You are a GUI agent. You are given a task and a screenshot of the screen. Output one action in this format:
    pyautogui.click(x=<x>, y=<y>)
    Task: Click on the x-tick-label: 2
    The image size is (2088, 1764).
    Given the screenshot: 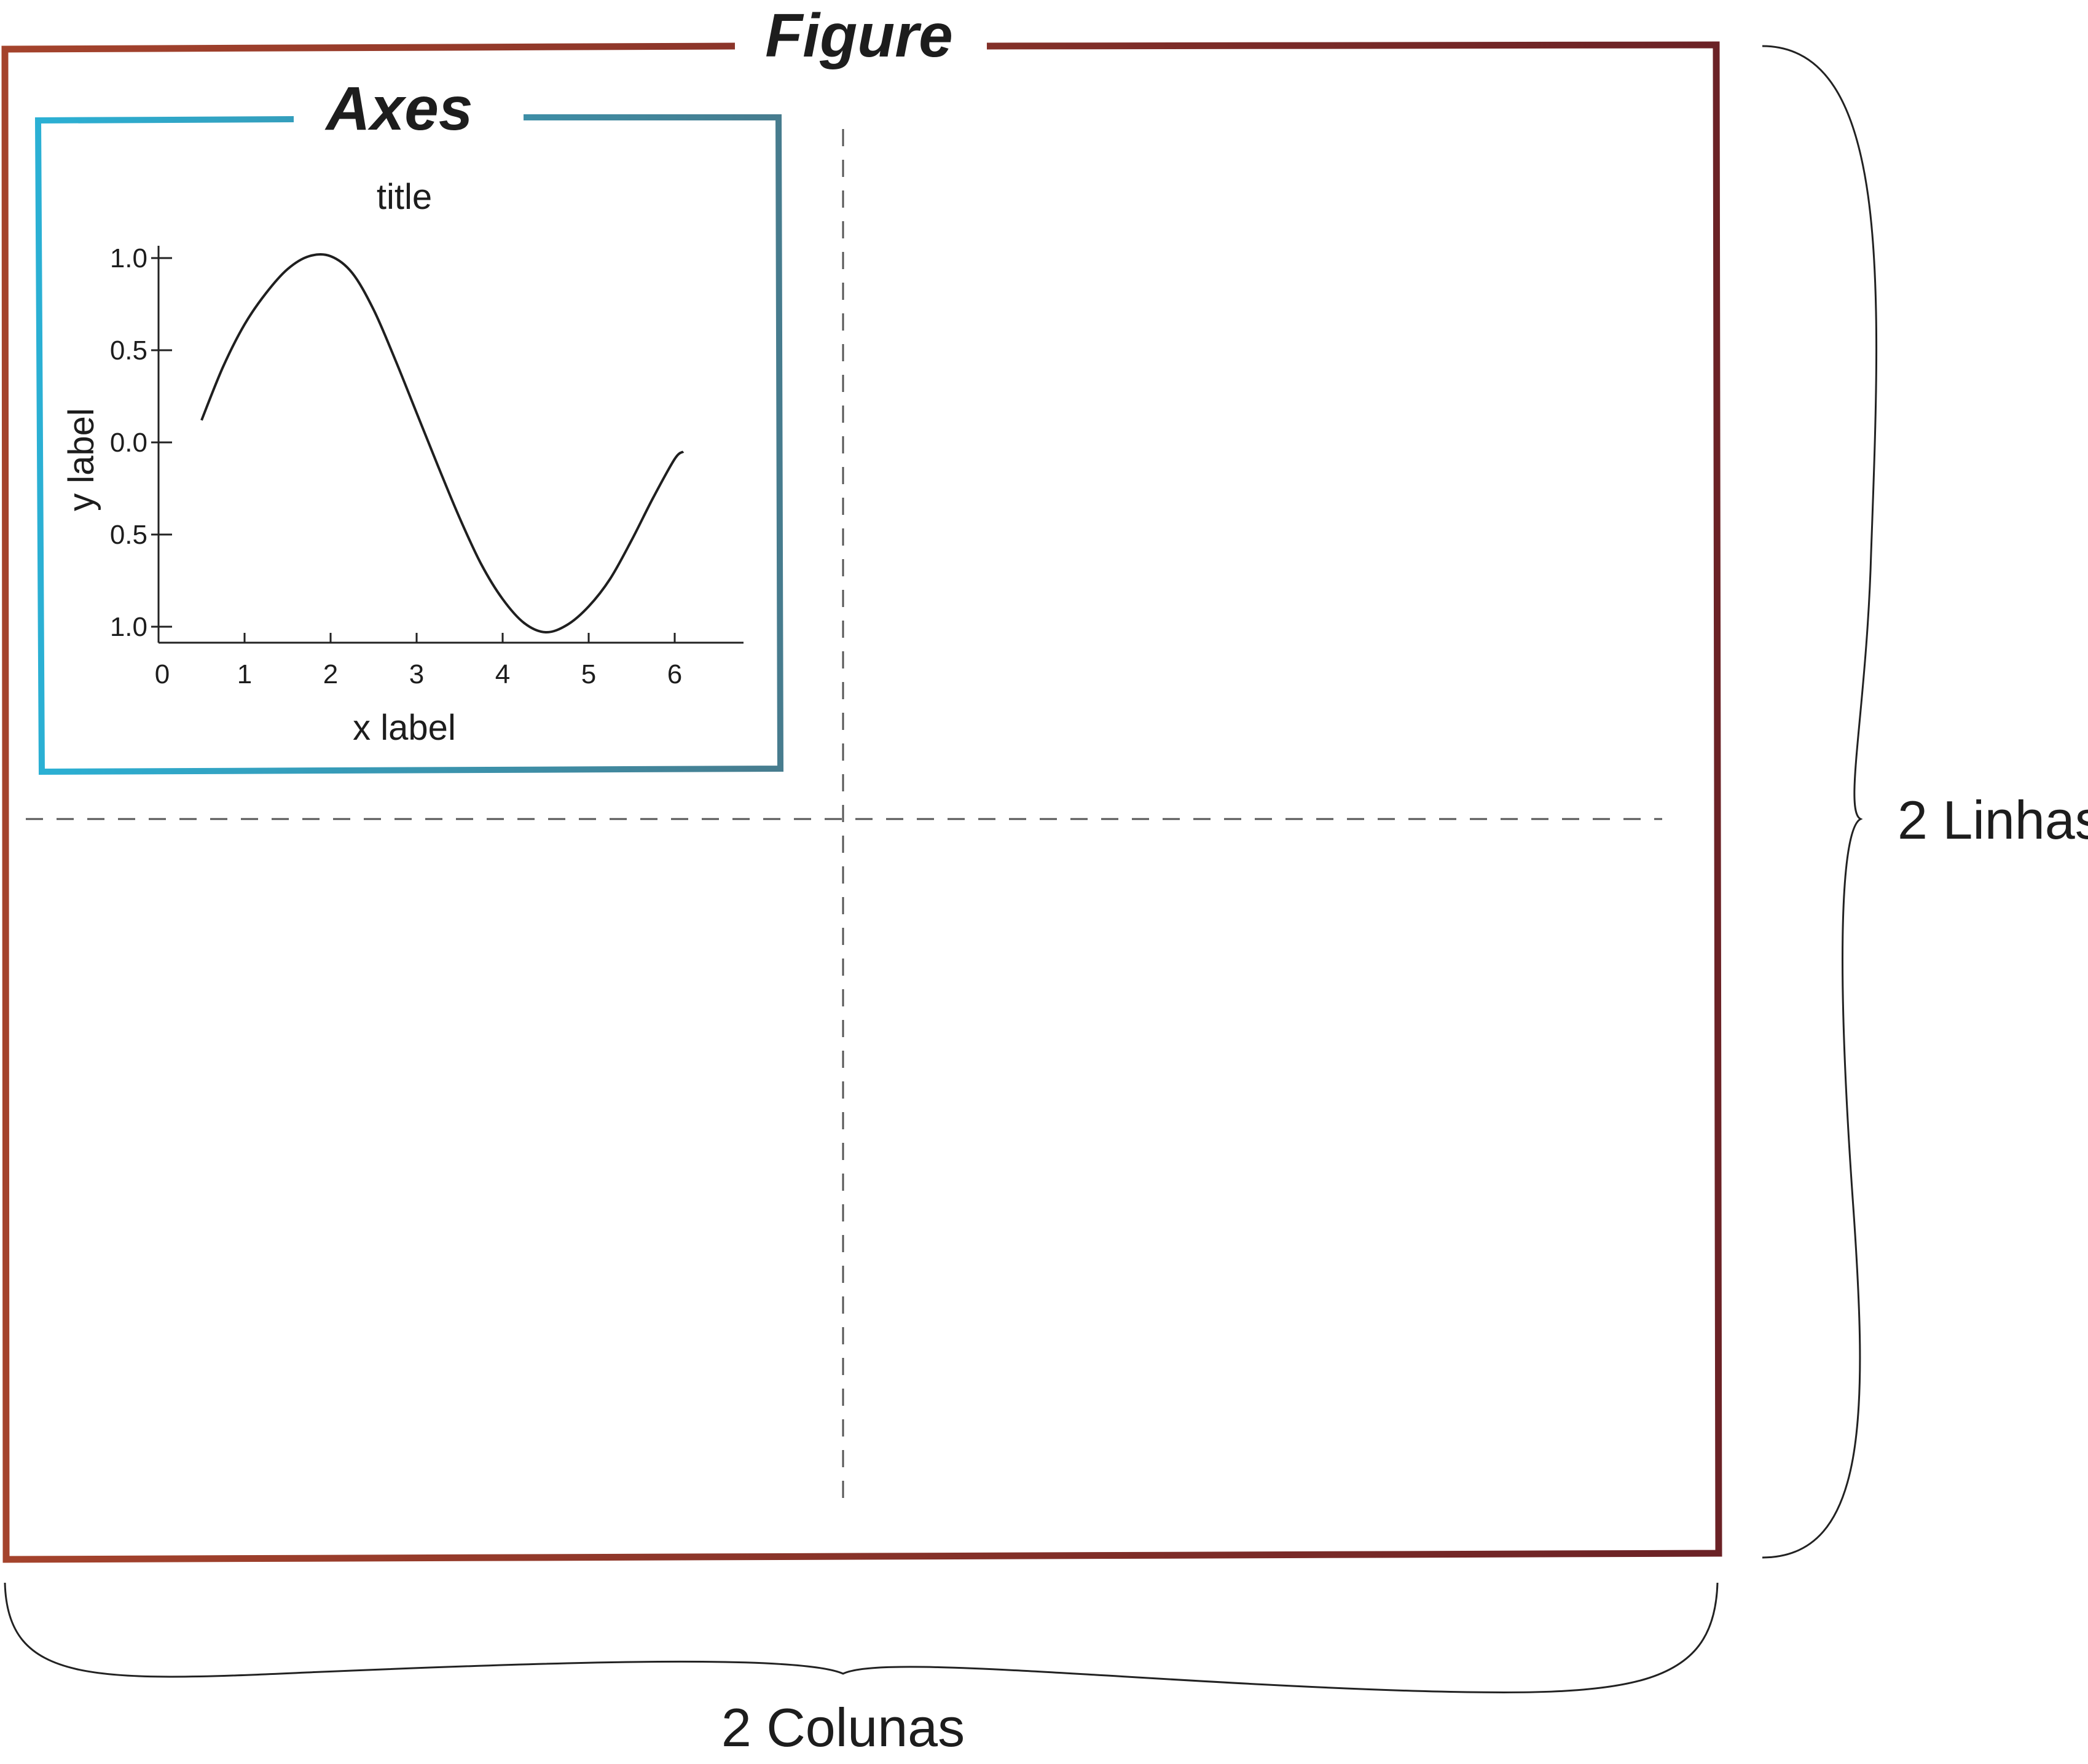 What is the action you would take?
    pyautogui.click(x=330, y=674)
    